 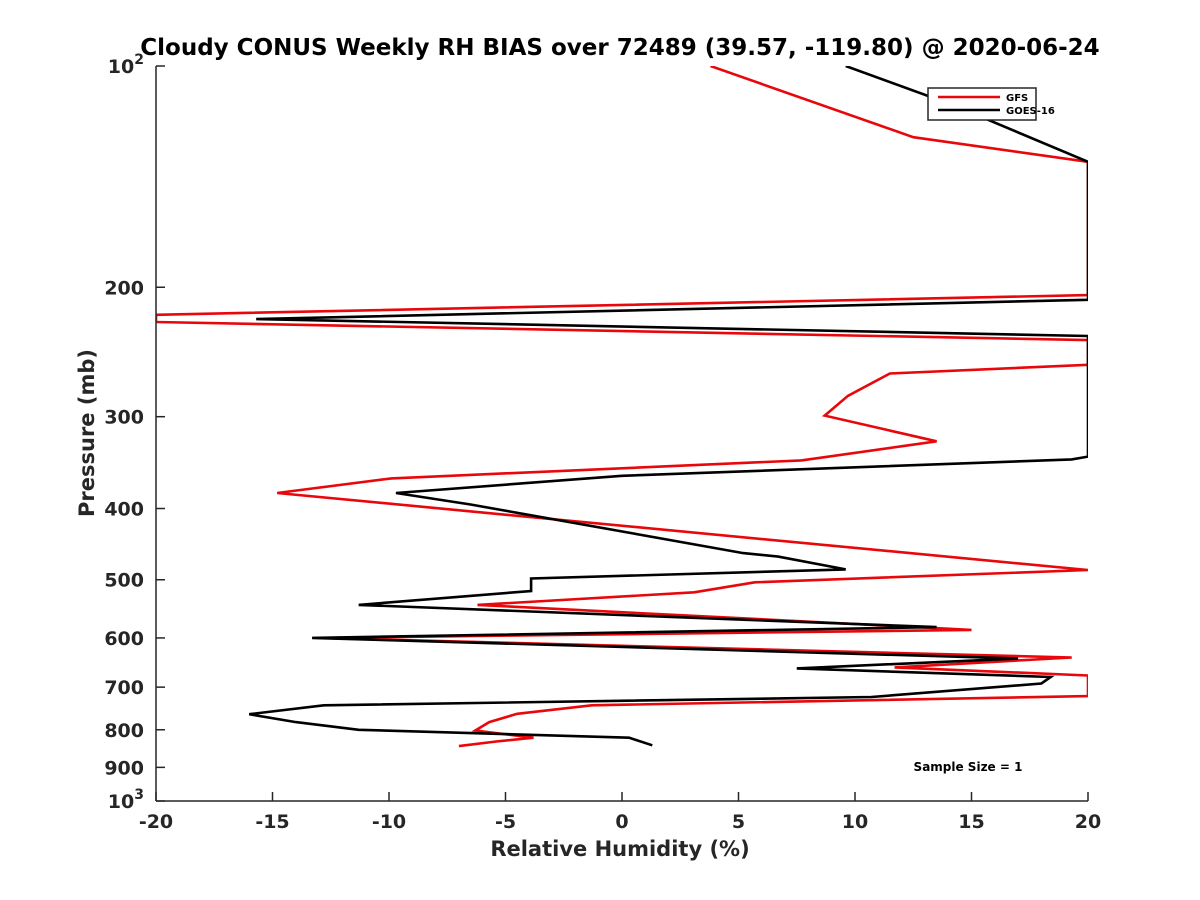 What do you see at coordinates (1088, 822) in the screenshot?
I see `x-tick-label: 20` at bounding box center [1088, 822].